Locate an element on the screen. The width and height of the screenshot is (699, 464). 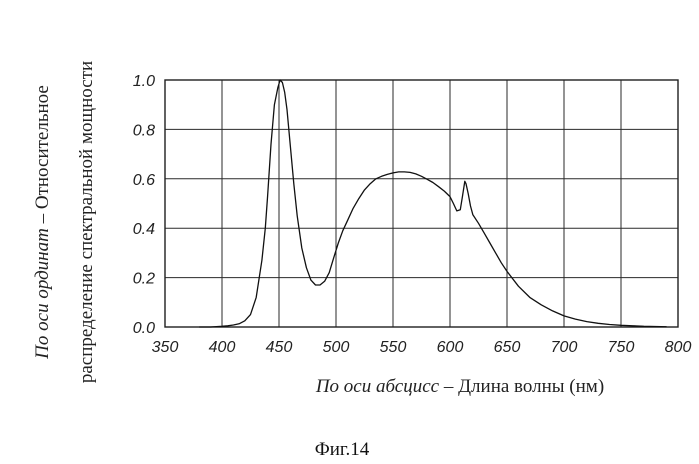
x-axis-title-rest: Длина волны (нм) is located at coordinates (528, 386).